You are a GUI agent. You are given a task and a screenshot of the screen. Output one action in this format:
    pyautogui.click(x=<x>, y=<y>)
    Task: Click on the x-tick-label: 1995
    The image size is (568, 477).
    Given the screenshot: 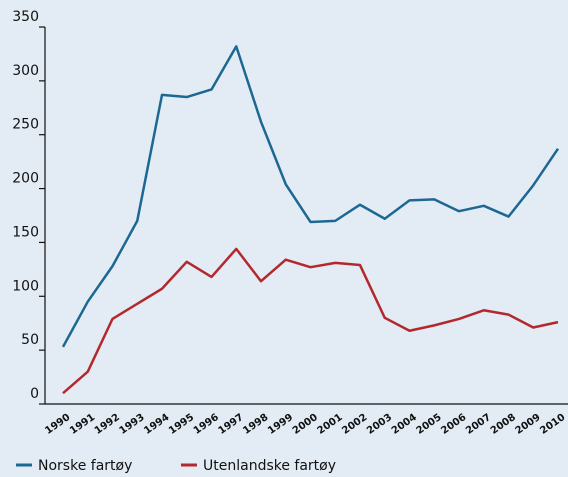 What is the action you would take?
    pyautogui.click(x=181, y=424)
    